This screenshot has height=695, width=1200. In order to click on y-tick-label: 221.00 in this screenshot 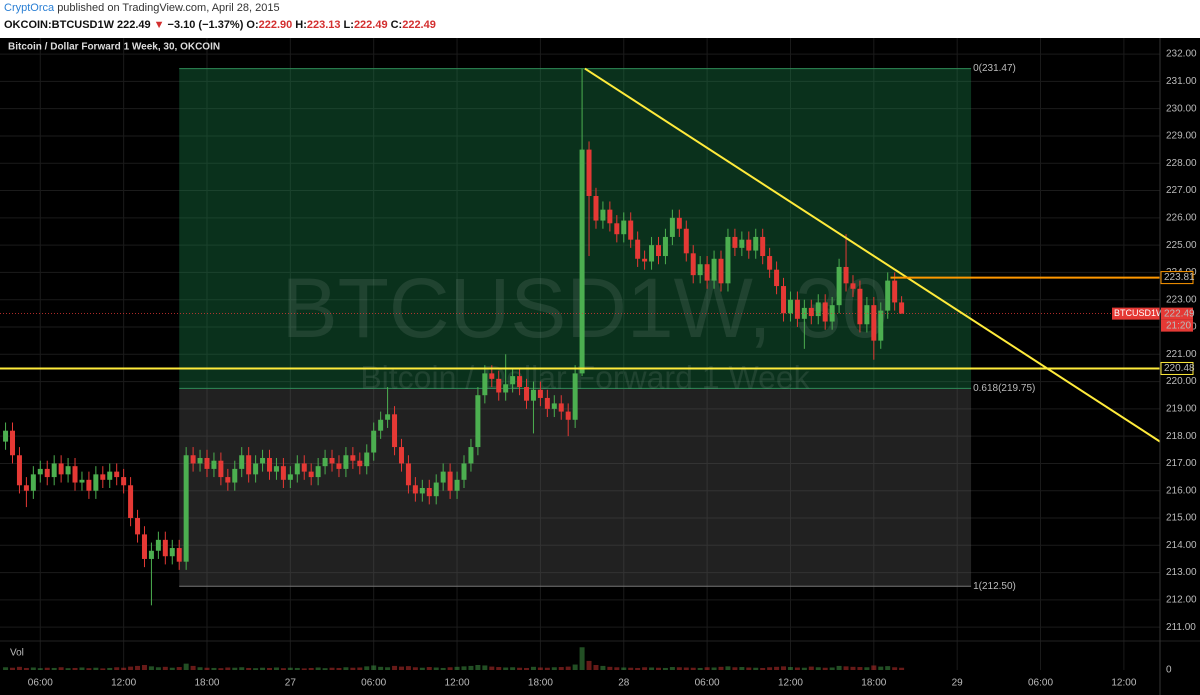, I will do `click(1181, 354)`.